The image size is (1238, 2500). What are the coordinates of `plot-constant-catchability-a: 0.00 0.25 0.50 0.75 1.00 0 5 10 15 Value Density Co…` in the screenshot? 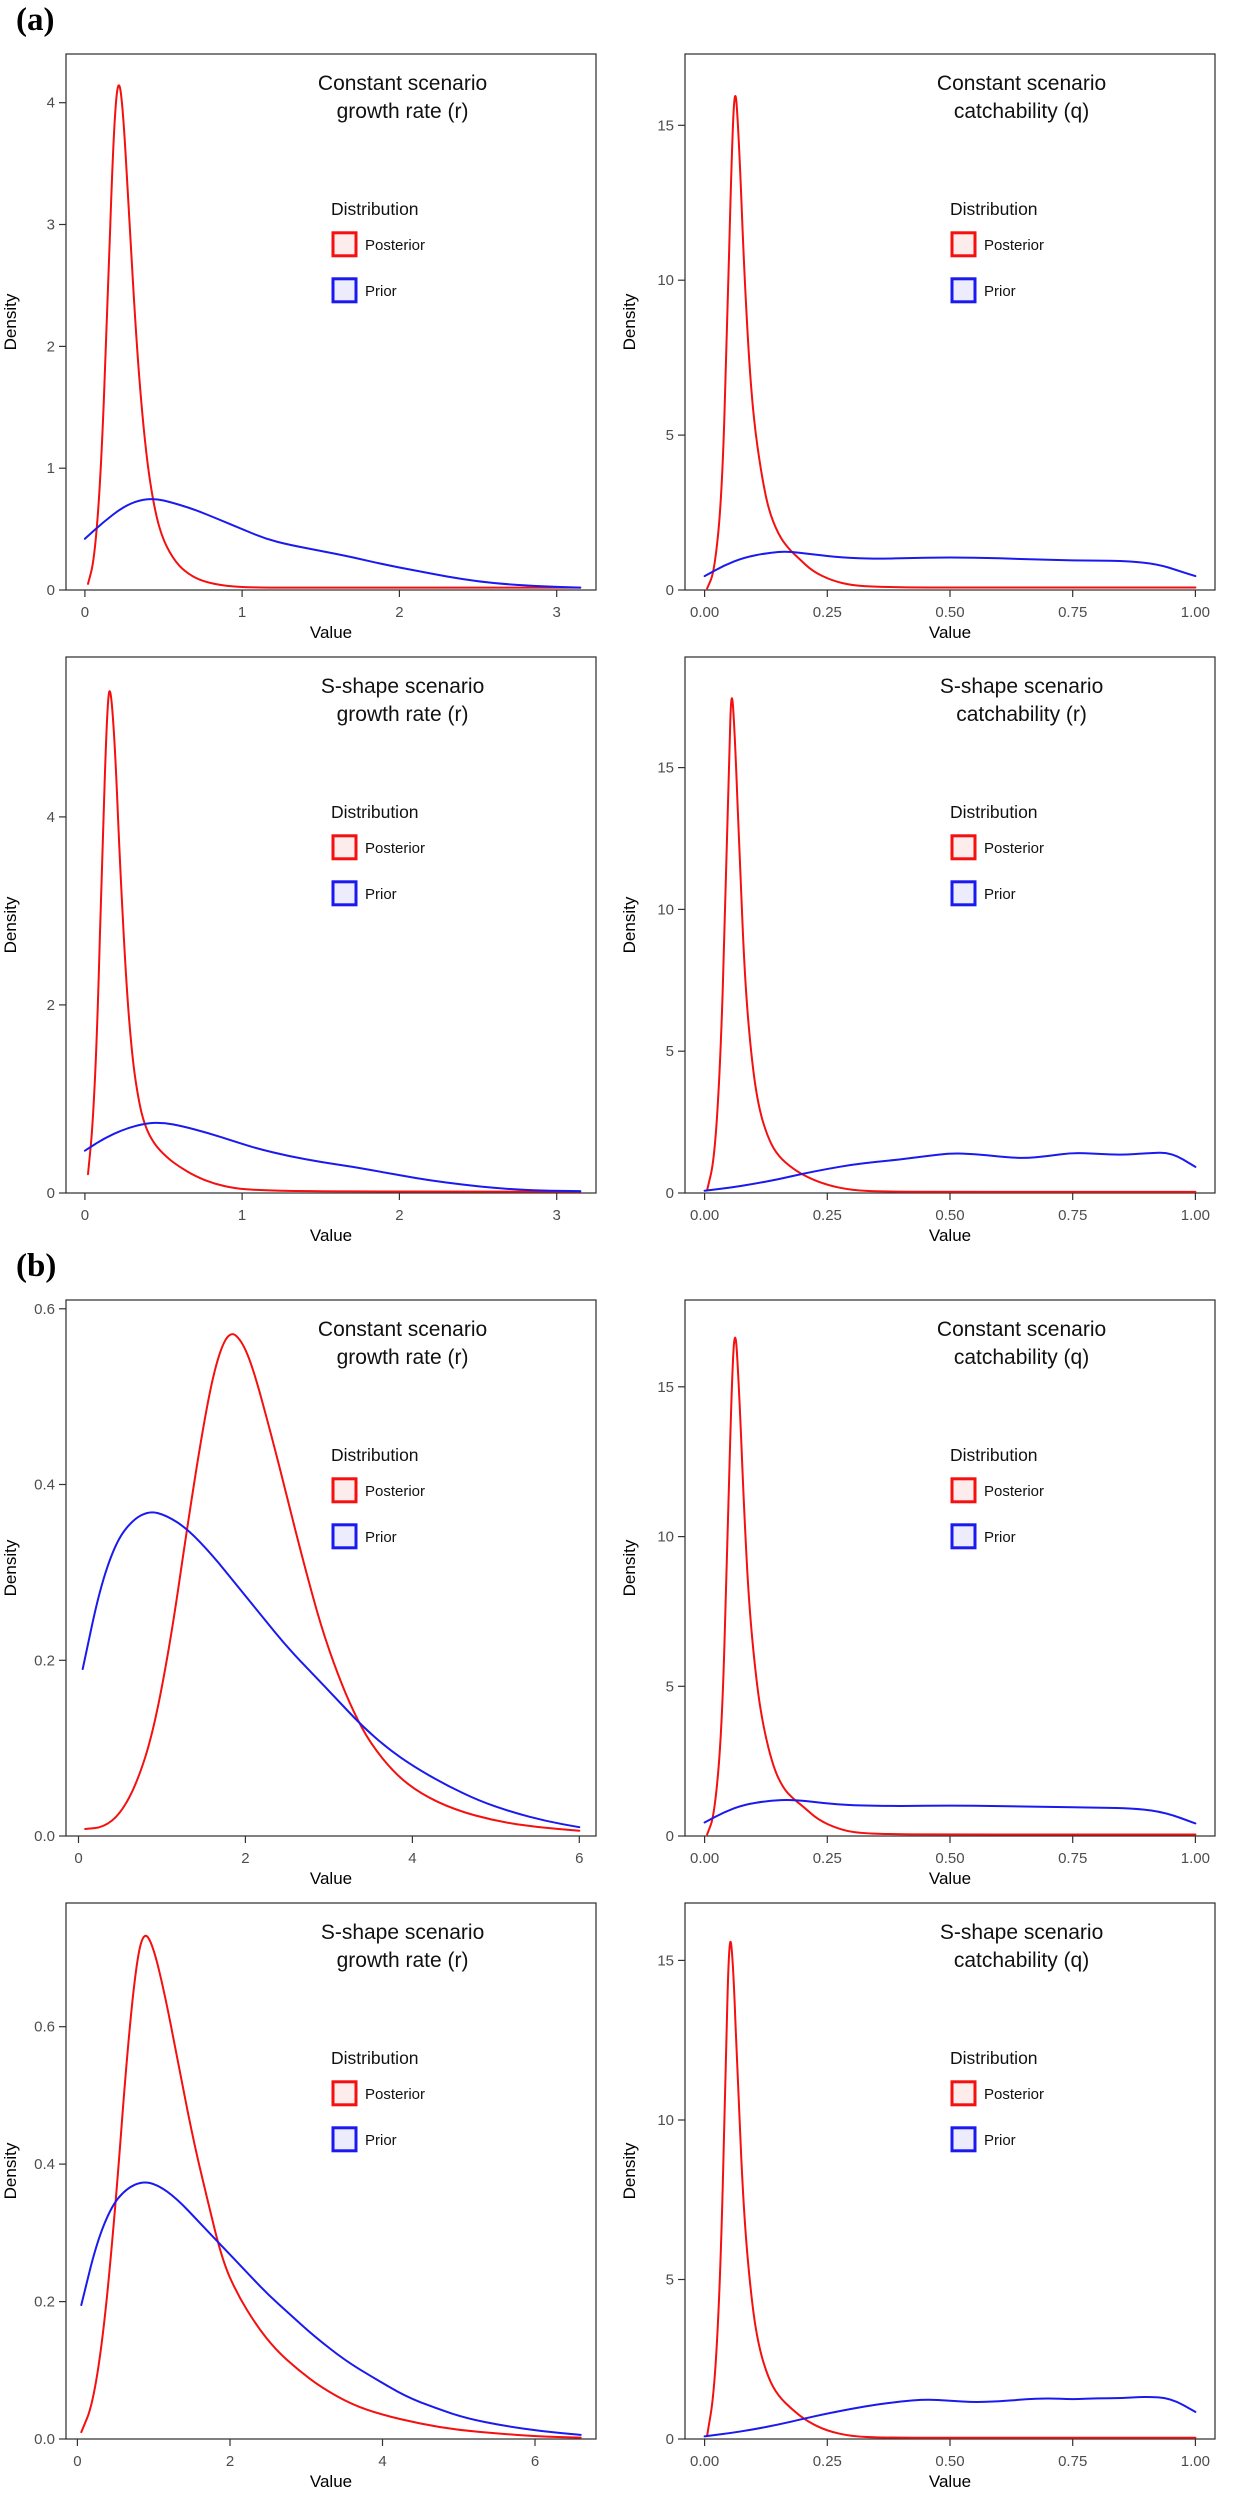 It's located at (928, 341).